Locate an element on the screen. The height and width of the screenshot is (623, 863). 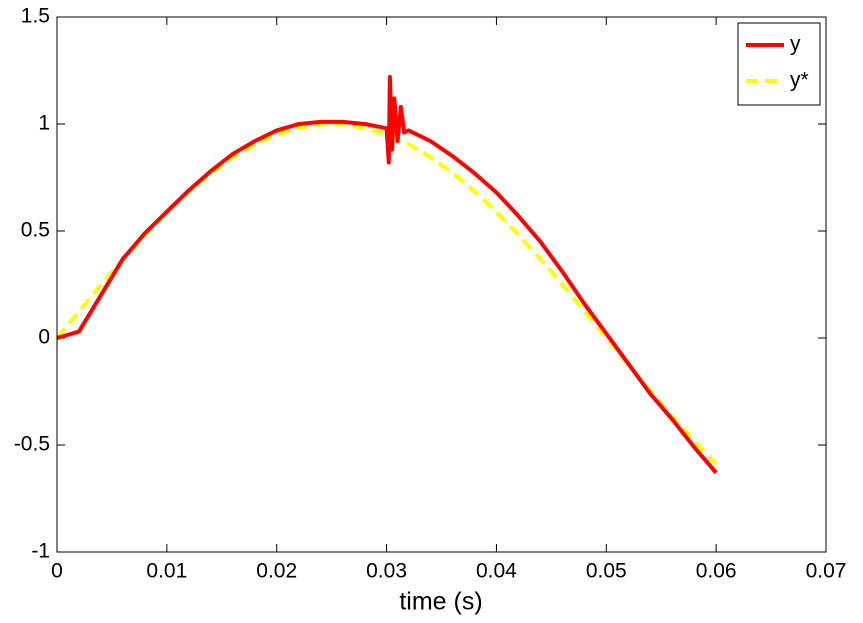
y-tick-label: 0 is located at coordinates (44, 337).